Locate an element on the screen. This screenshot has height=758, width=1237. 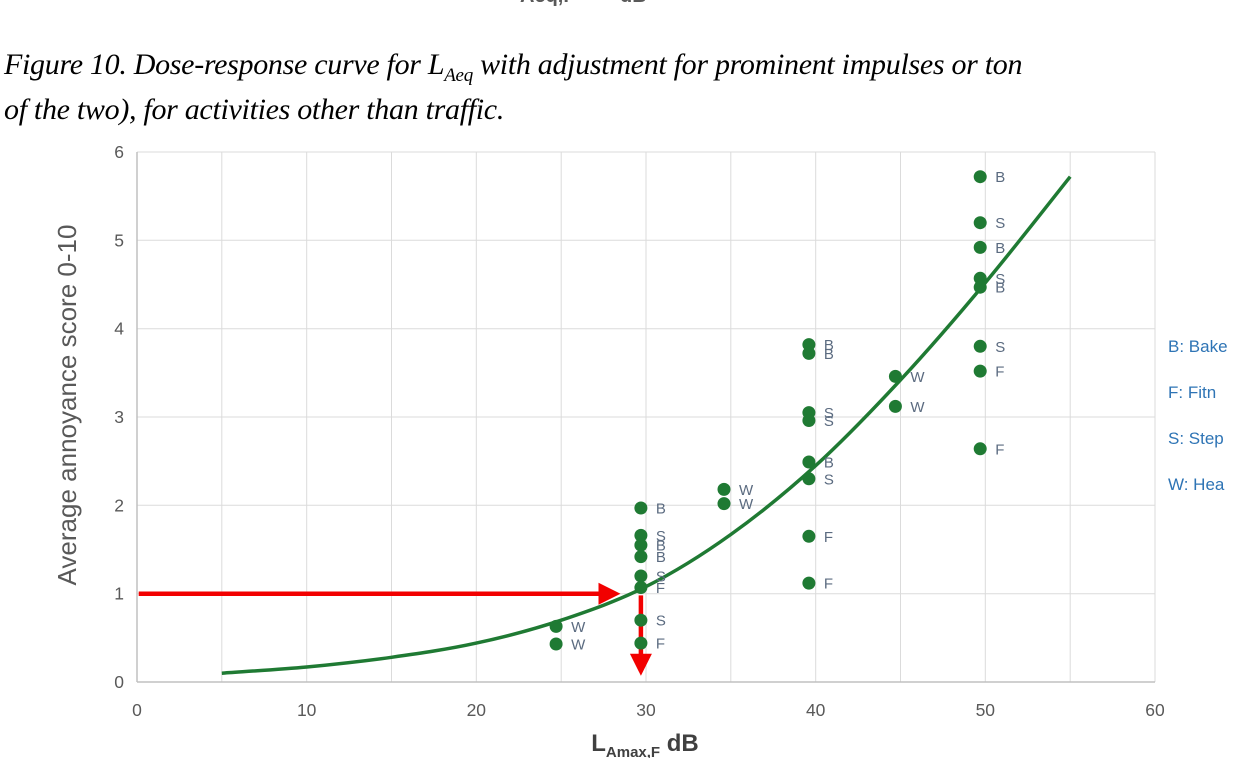
legend-item-heat: W: Hea is located at coordinates (1196, 484).